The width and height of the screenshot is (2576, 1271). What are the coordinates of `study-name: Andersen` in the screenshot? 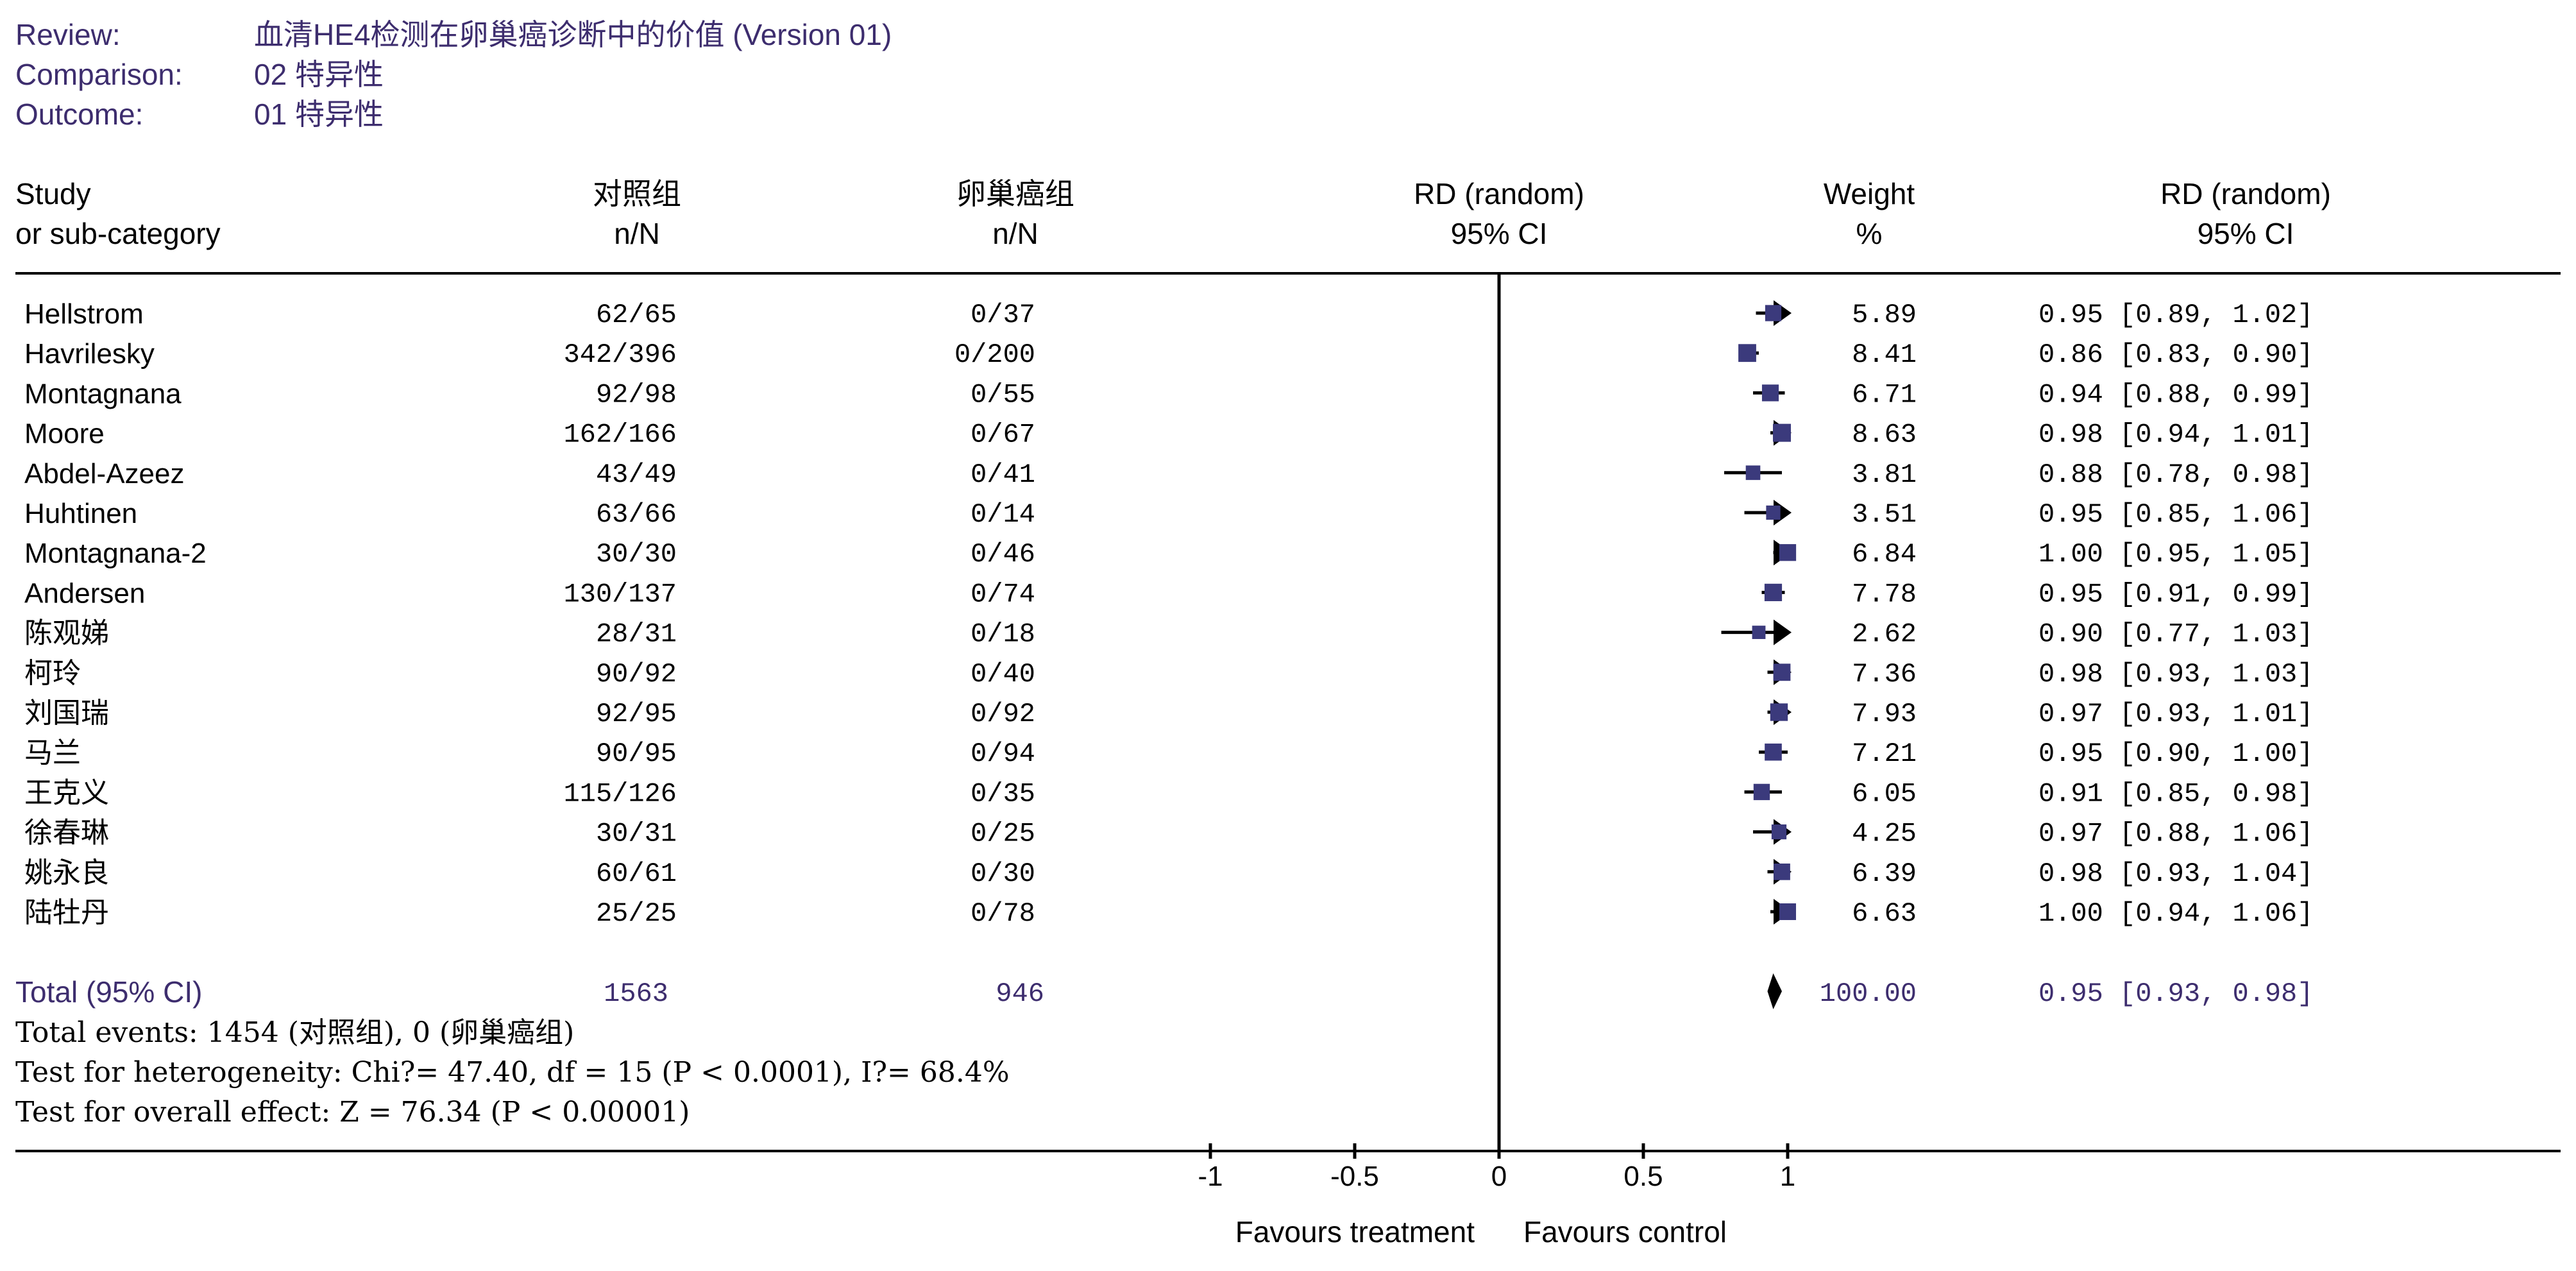 It's located at (84, 593).